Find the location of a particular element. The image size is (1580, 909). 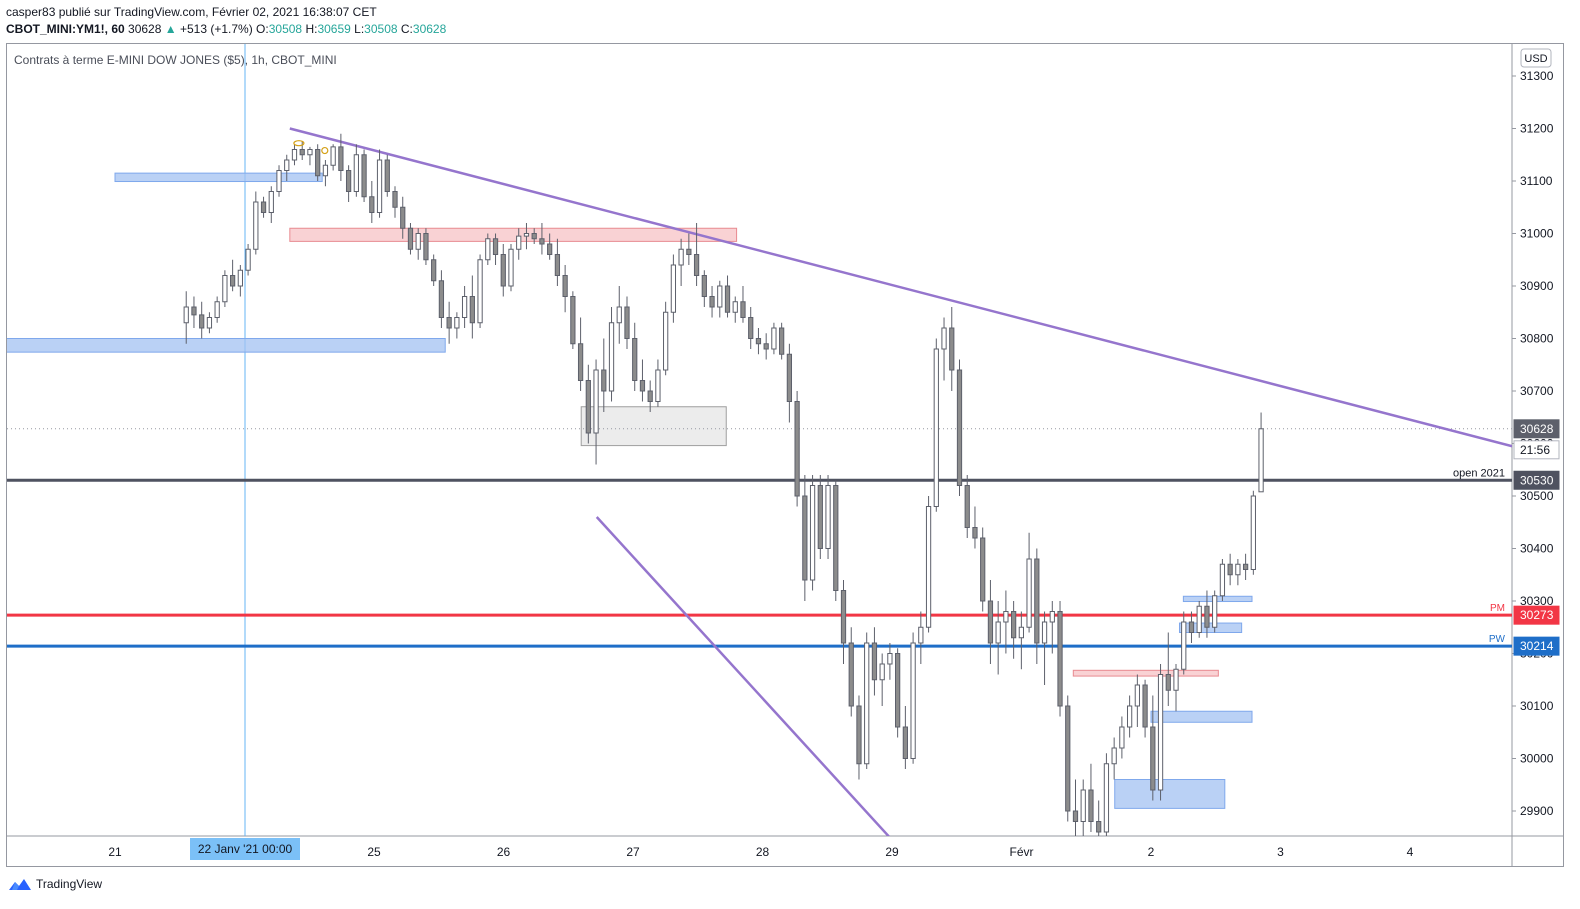

symbol-name: CBOT_MINI:YM1!, 60 is located at coordinates (65, 29).